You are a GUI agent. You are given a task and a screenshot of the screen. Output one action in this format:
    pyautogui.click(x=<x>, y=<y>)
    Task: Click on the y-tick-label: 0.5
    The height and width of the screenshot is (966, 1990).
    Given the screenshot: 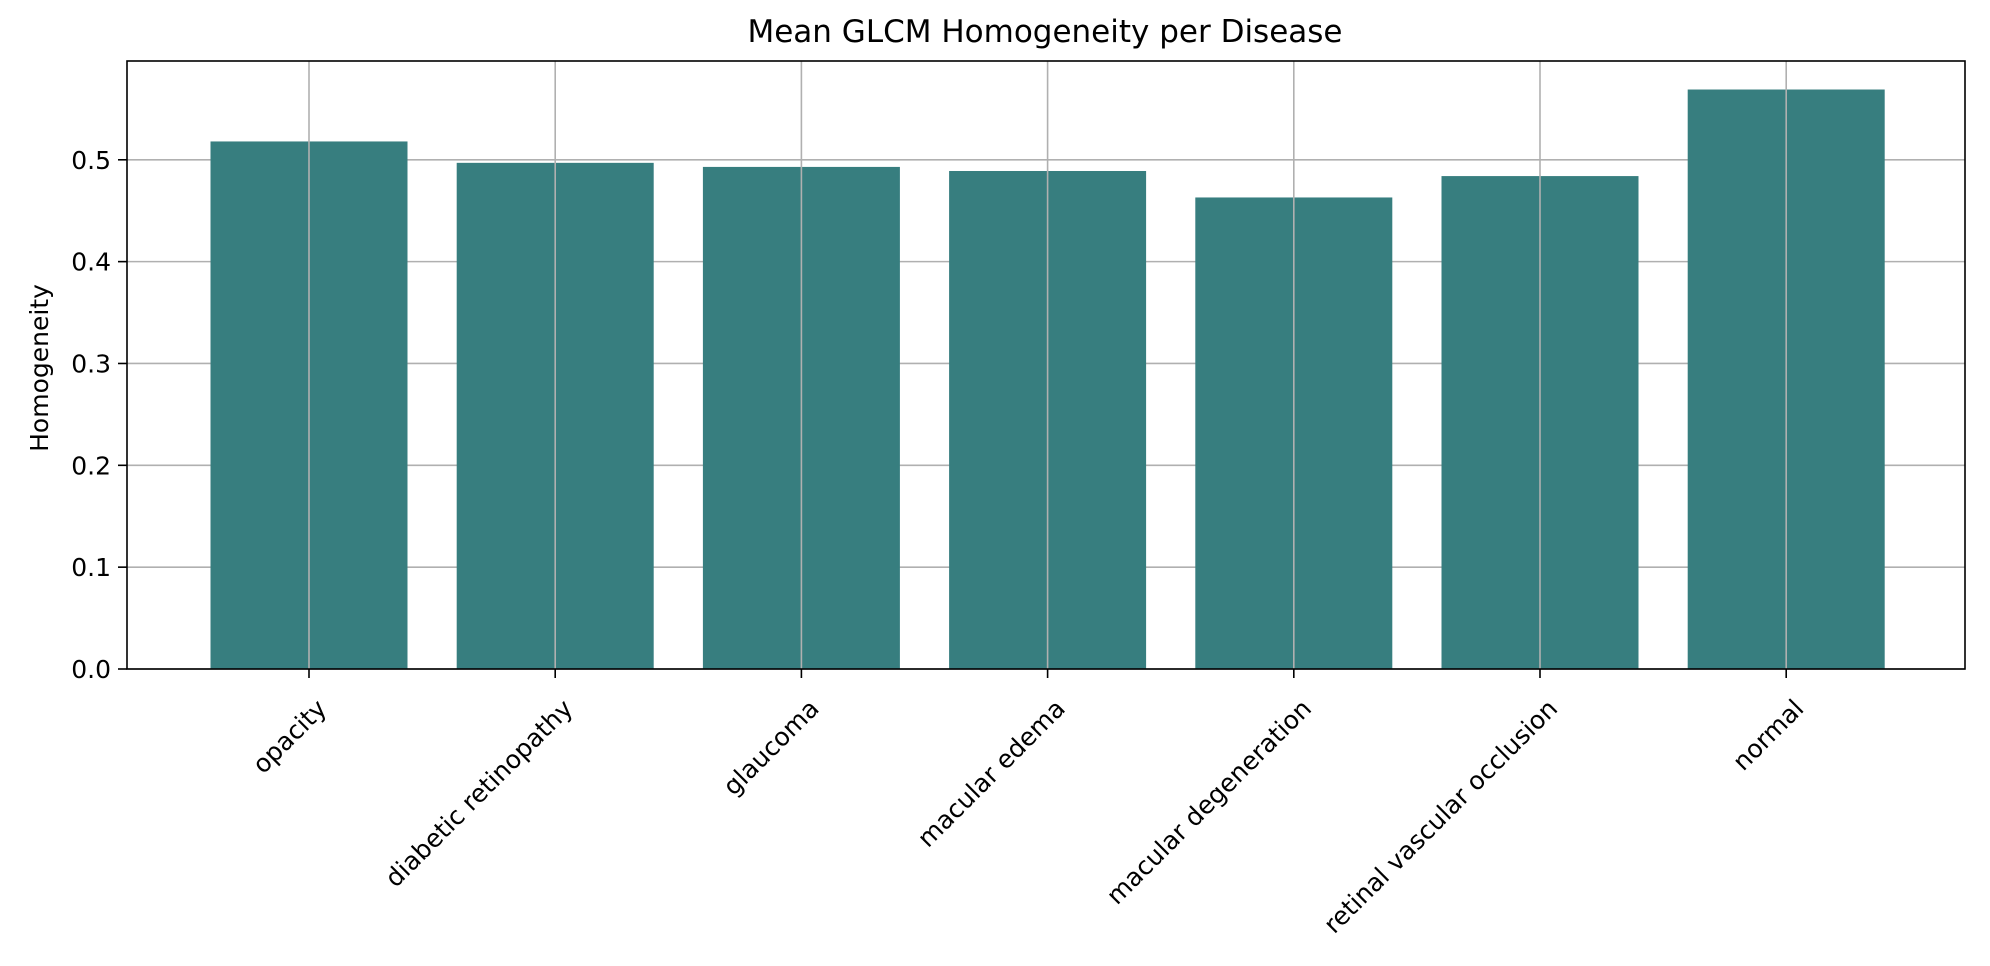 What is the action you would take?
    pyautogui.click(x=91, y=160)
    